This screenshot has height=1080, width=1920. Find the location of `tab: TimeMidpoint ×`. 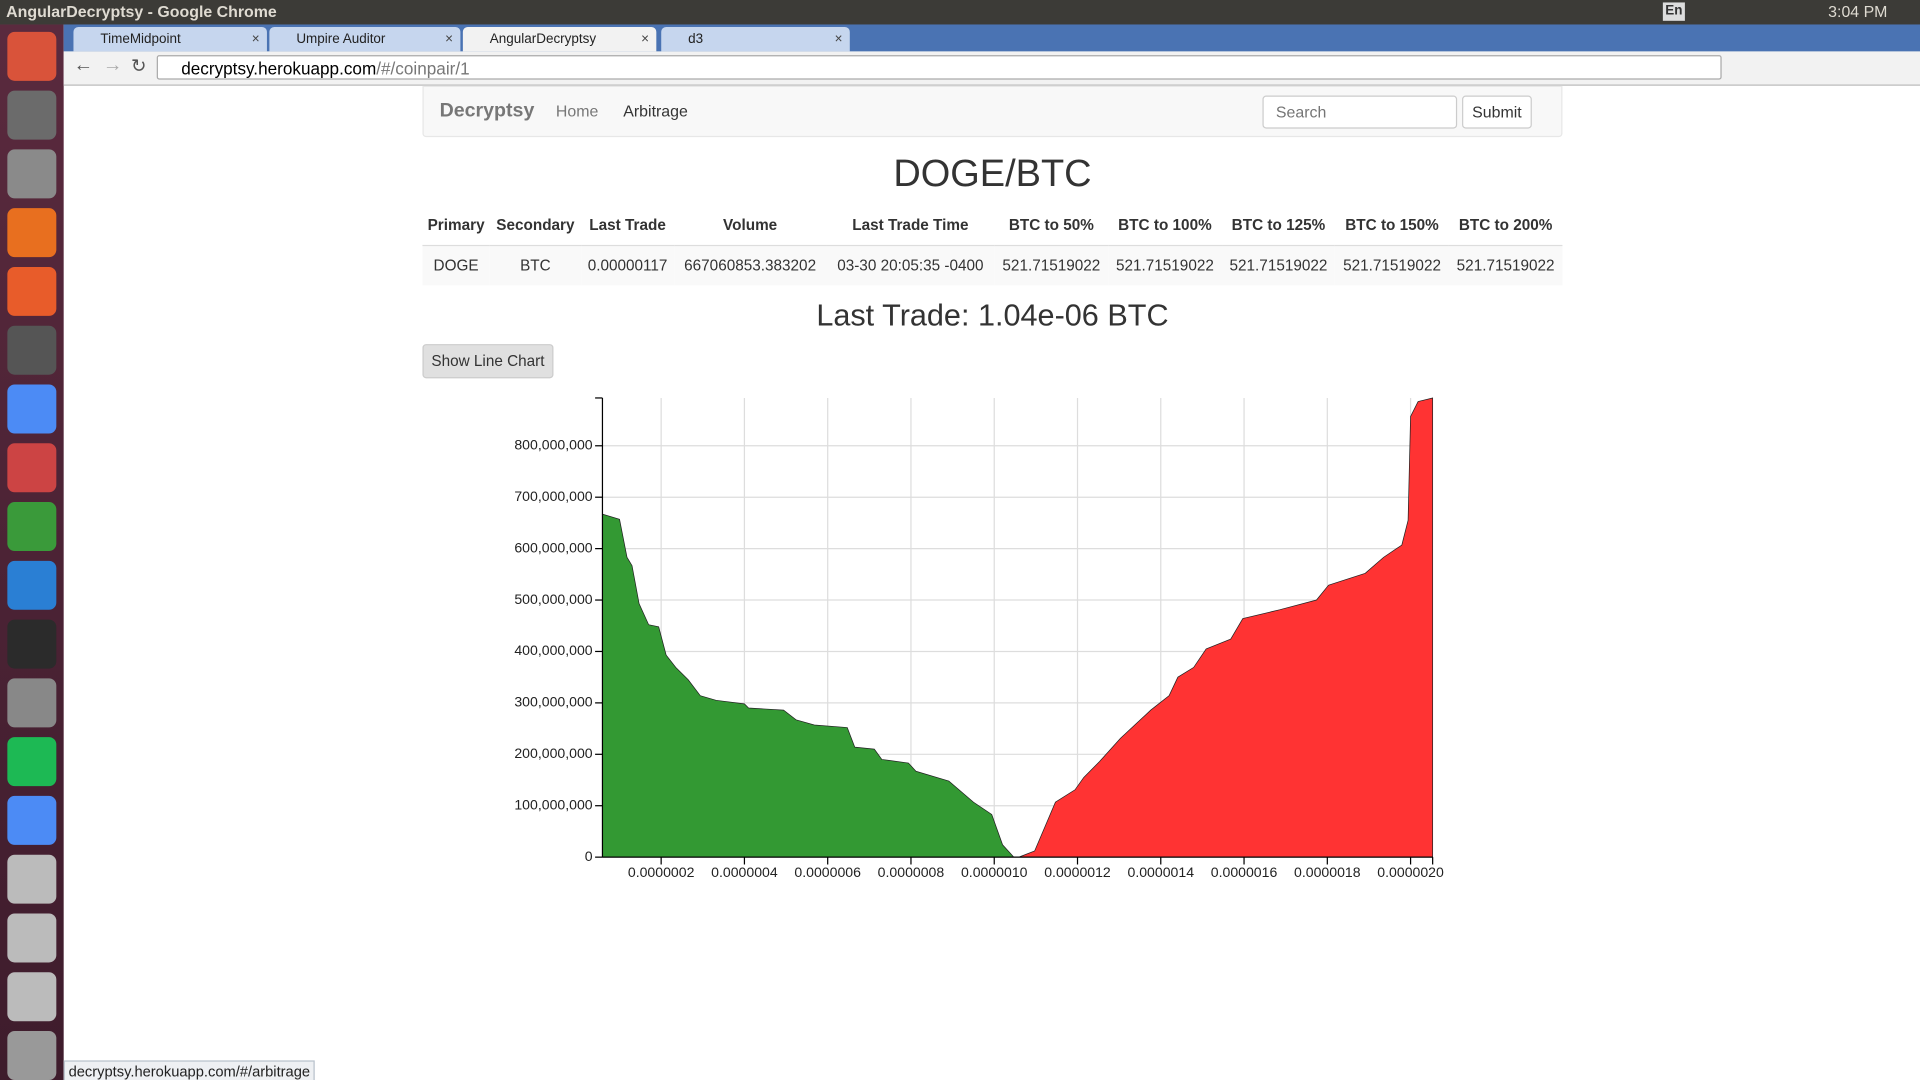

tab: TimeMidpoint × is located at coordinates (170, 39).